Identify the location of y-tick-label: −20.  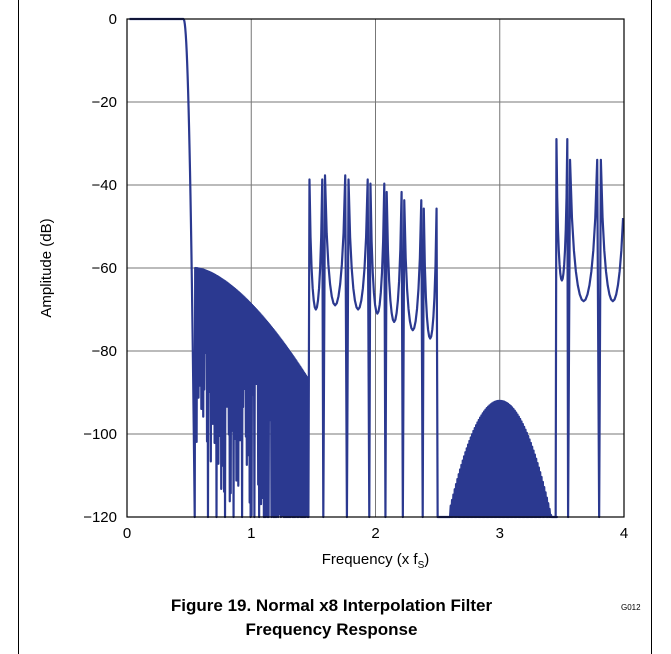
(104, 102).